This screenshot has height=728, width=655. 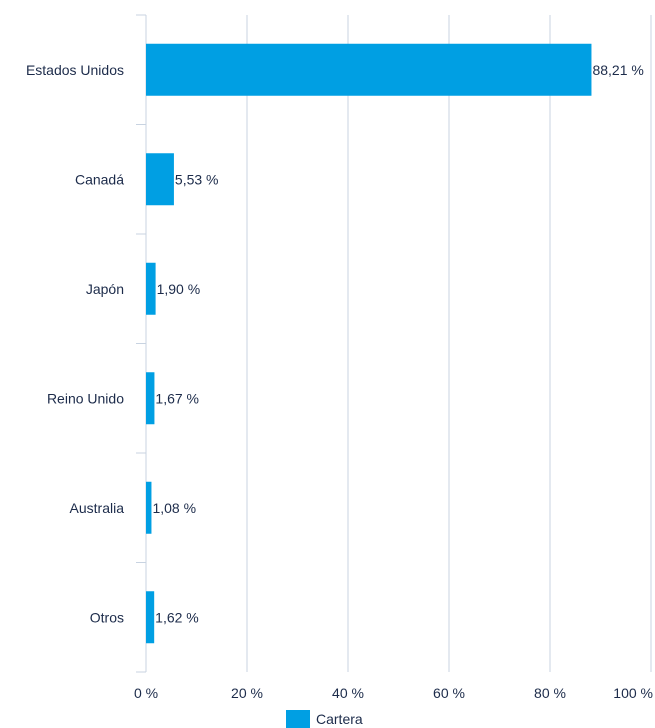 I want to click on category-label: Japón, so click(x=105, y=289).